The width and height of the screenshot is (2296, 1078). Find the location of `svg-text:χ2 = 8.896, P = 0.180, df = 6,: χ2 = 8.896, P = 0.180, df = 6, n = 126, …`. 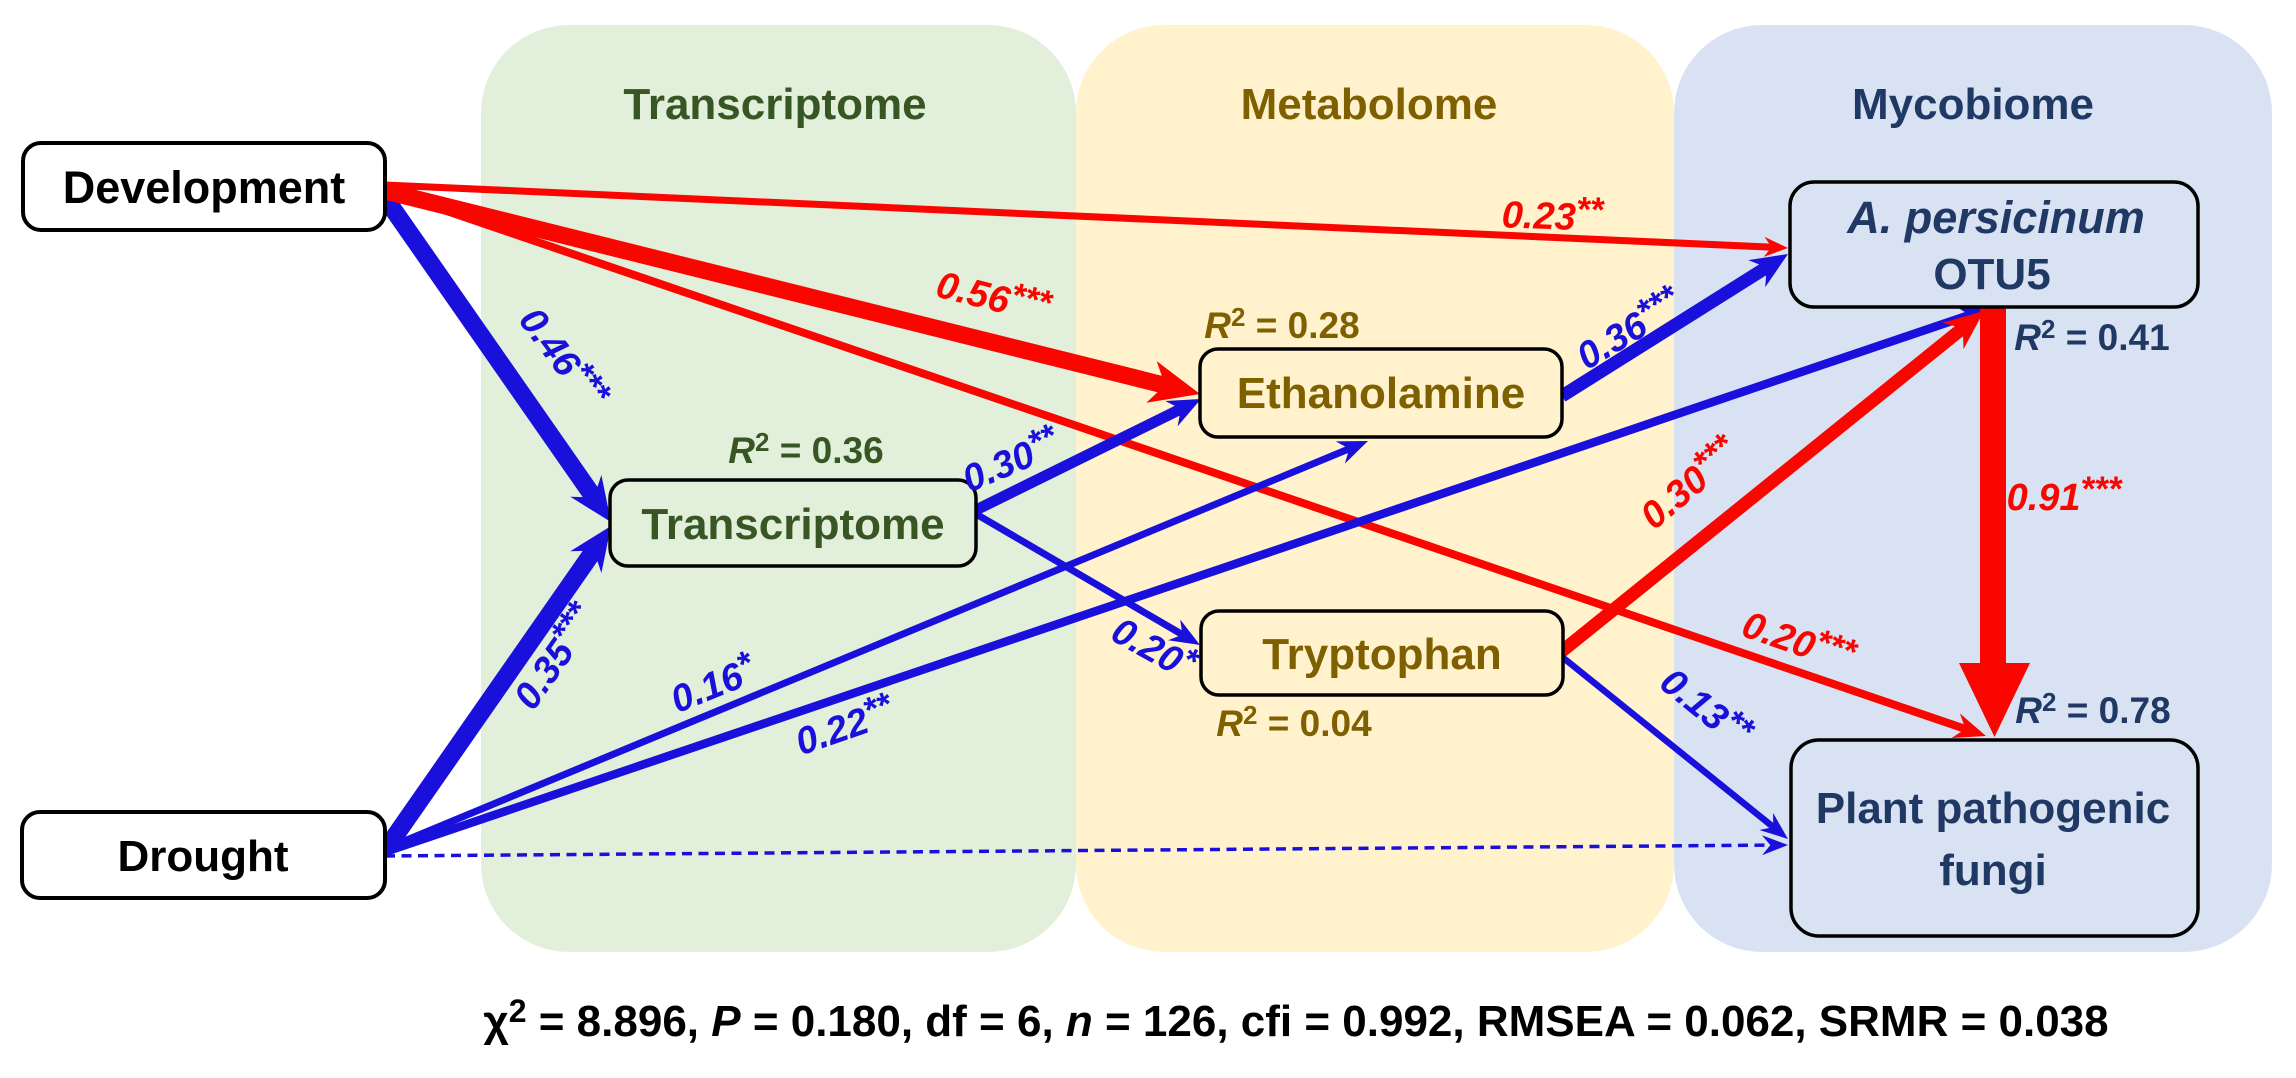

svg-text:χ2 = 8.896, P = 0.180, df = 6,: χ2 = 8.896, P = 0.180, df = 6, n = 126, … is located at coordinates (1295, 1019).